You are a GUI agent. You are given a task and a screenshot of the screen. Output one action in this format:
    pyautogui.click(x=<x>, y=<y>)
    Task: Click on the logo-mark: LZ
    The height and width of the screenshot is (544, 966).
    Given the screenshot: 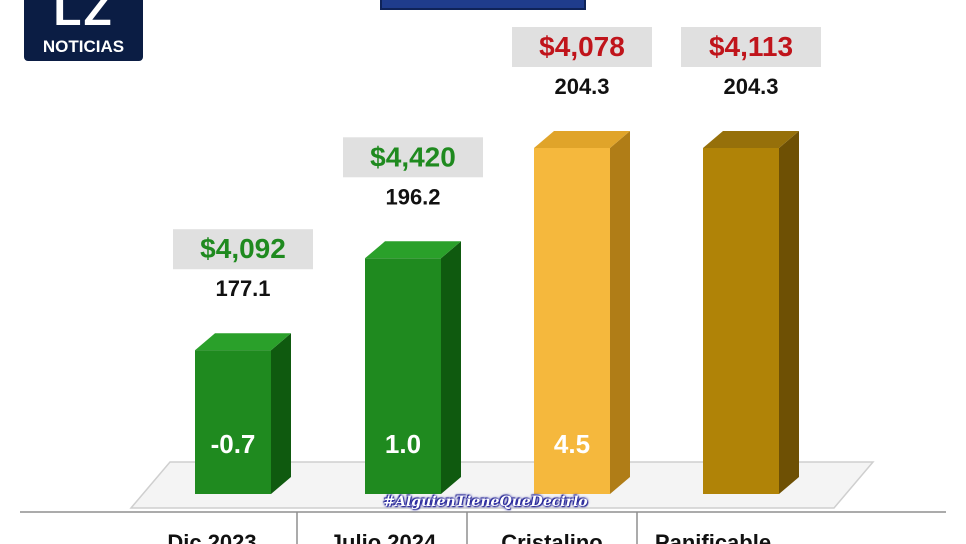 What is the action you would take?
    pyautogui.click(x=83, y=17)
    